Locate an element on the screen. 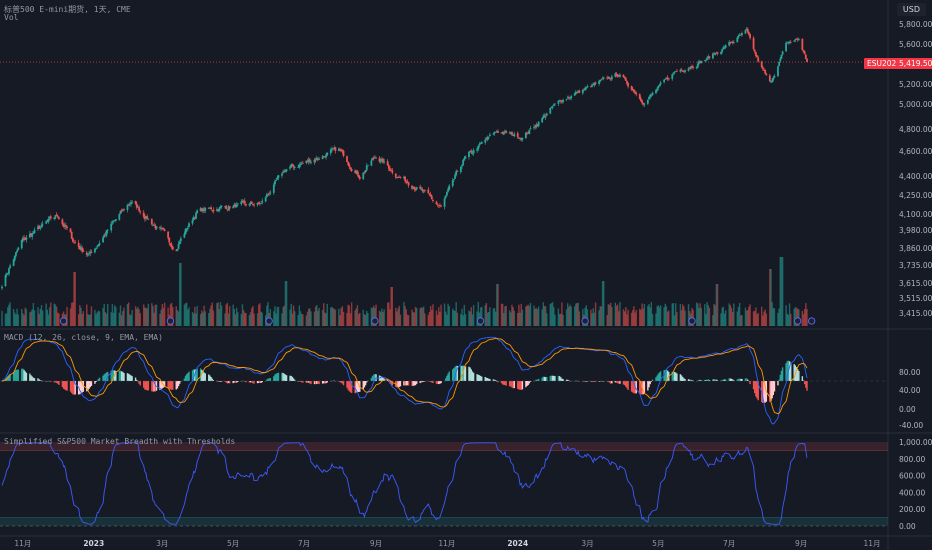 The image size is (932, 550). breadth-axis-tick: 0.00 is located at coordinates (907, 526).